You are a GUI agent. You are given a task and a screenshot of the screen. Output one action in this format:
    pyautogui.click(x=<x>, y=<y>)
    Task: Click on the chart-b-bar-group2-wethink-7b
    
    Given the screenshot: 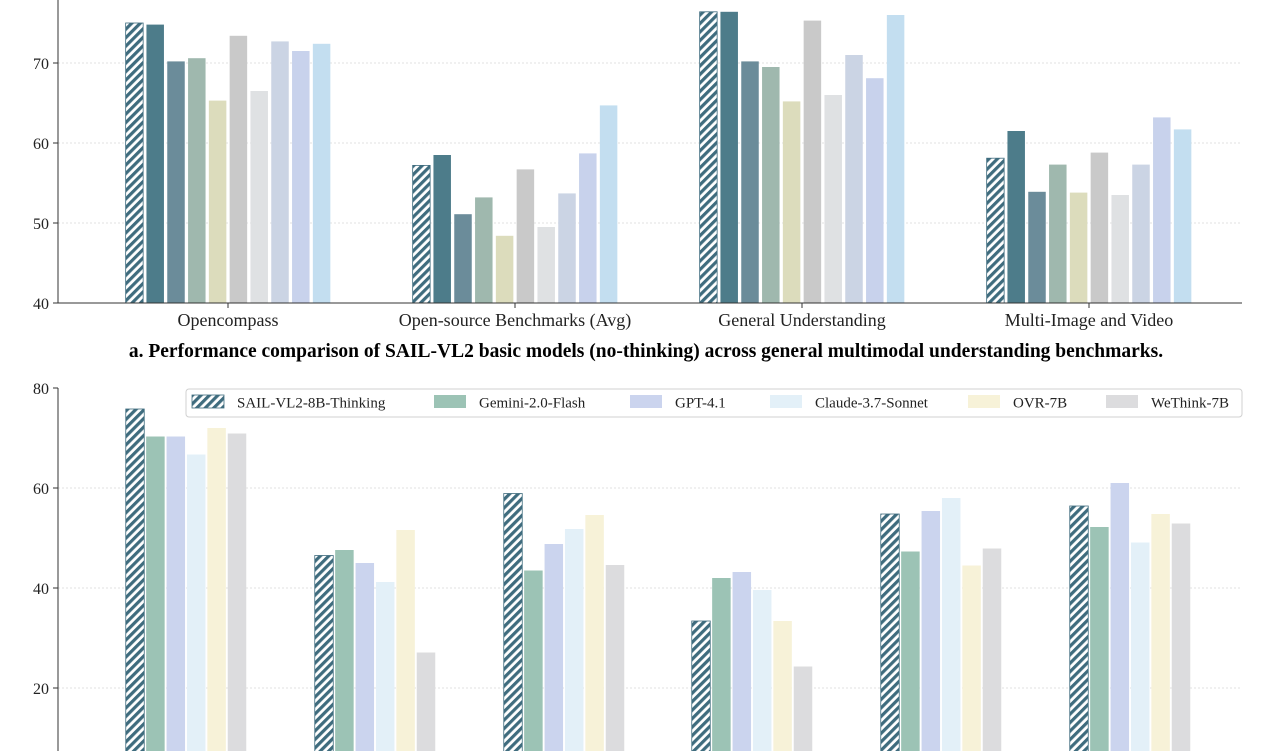 What is the action you would take?
    pyautogui.click(x=426, y=701)
    